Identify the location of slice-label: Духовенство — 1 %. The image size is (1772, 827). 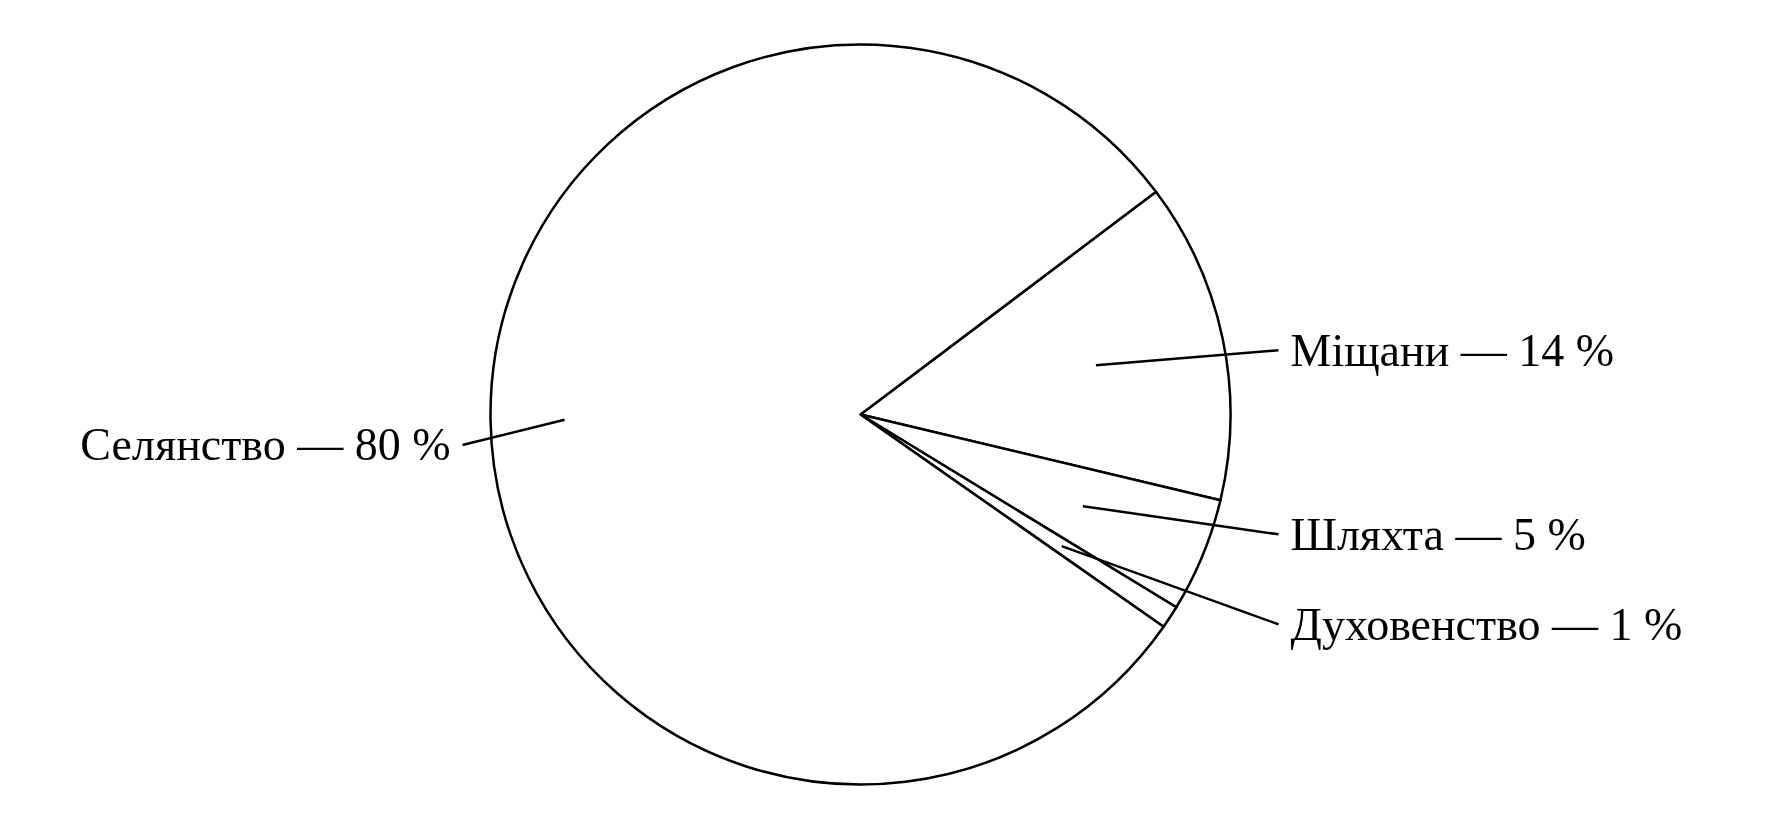
(1486, 624).